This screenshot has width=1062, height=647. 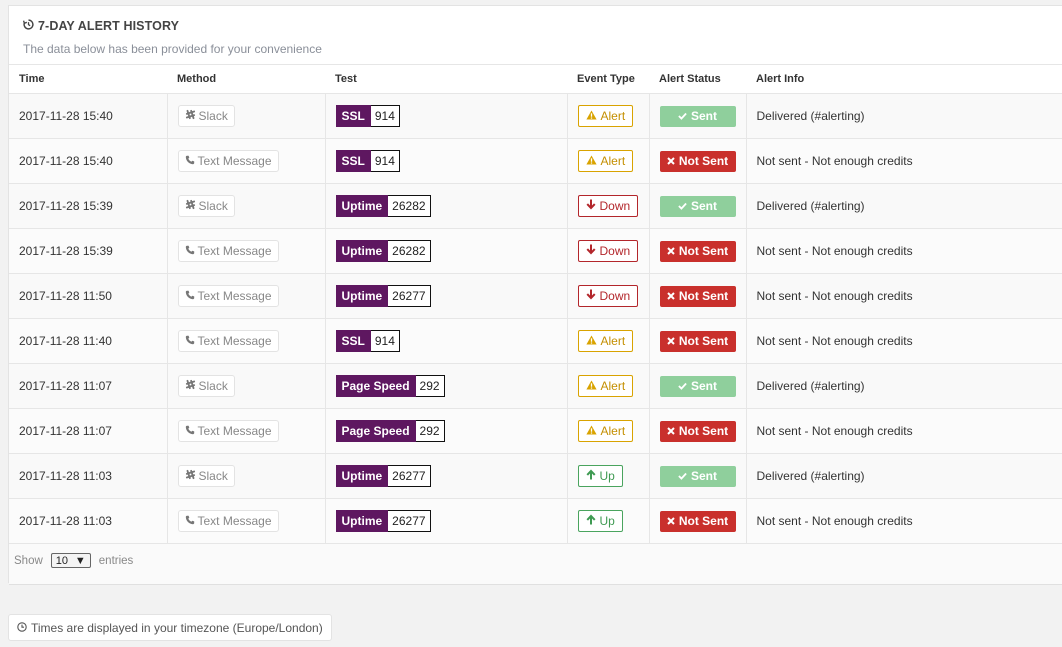 I want to click on column-header-alert-info: Alert Info, so click(x=904, y=79).